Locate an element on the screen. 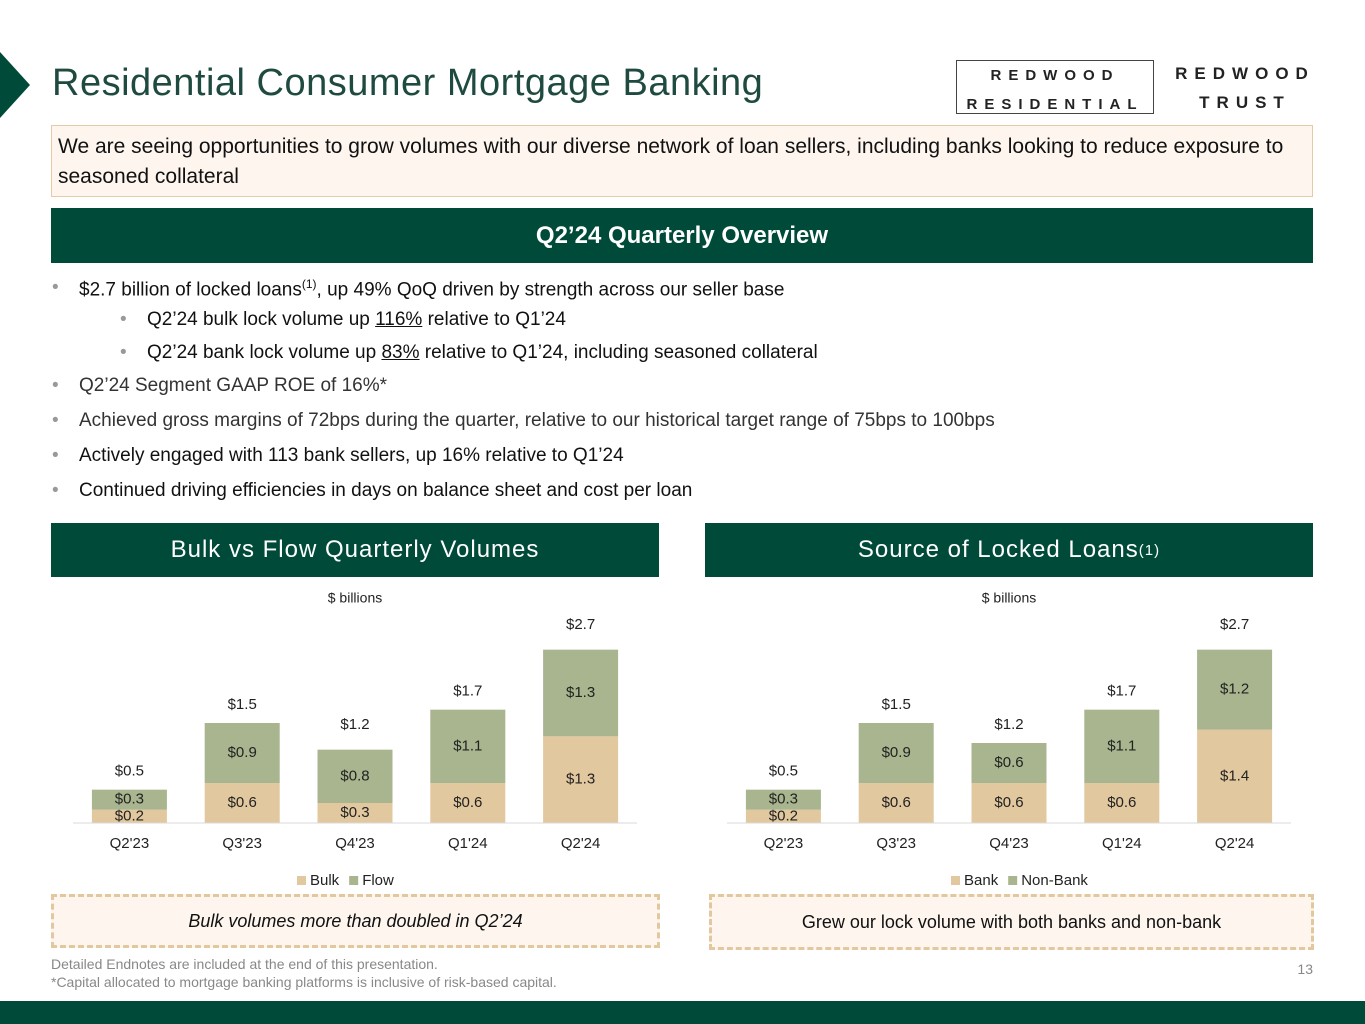 Image resolution: width=1365 pixels, height=1024 pixels. chart-title: Source of Locked Loans is located at coordinates (998, 549).